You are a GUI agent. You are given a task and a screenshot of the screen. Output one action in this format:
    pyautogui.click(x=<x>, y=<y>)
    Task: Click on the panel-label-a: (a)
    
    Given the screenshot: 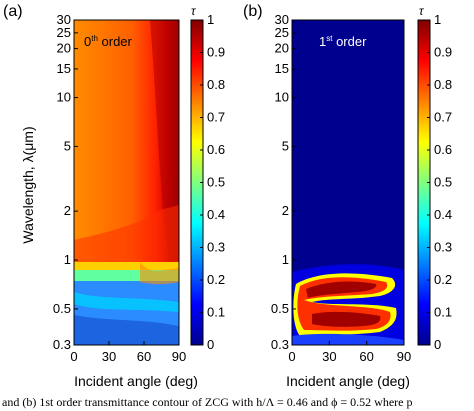 What is the action you would take?
    pyautogui.click(x=13, y=11)
    